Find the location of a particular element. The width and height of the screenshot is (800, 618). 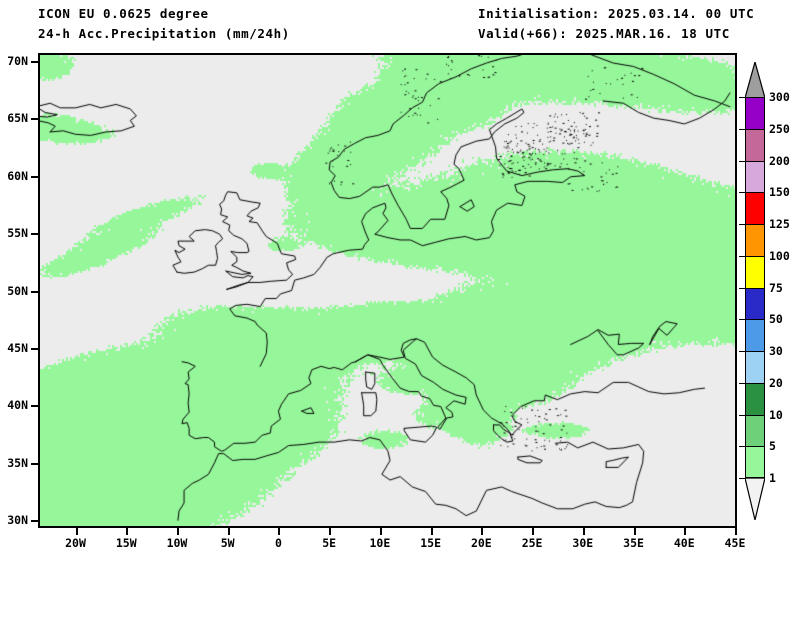

colorbar-over-outline is located at coordinates (755, 80).